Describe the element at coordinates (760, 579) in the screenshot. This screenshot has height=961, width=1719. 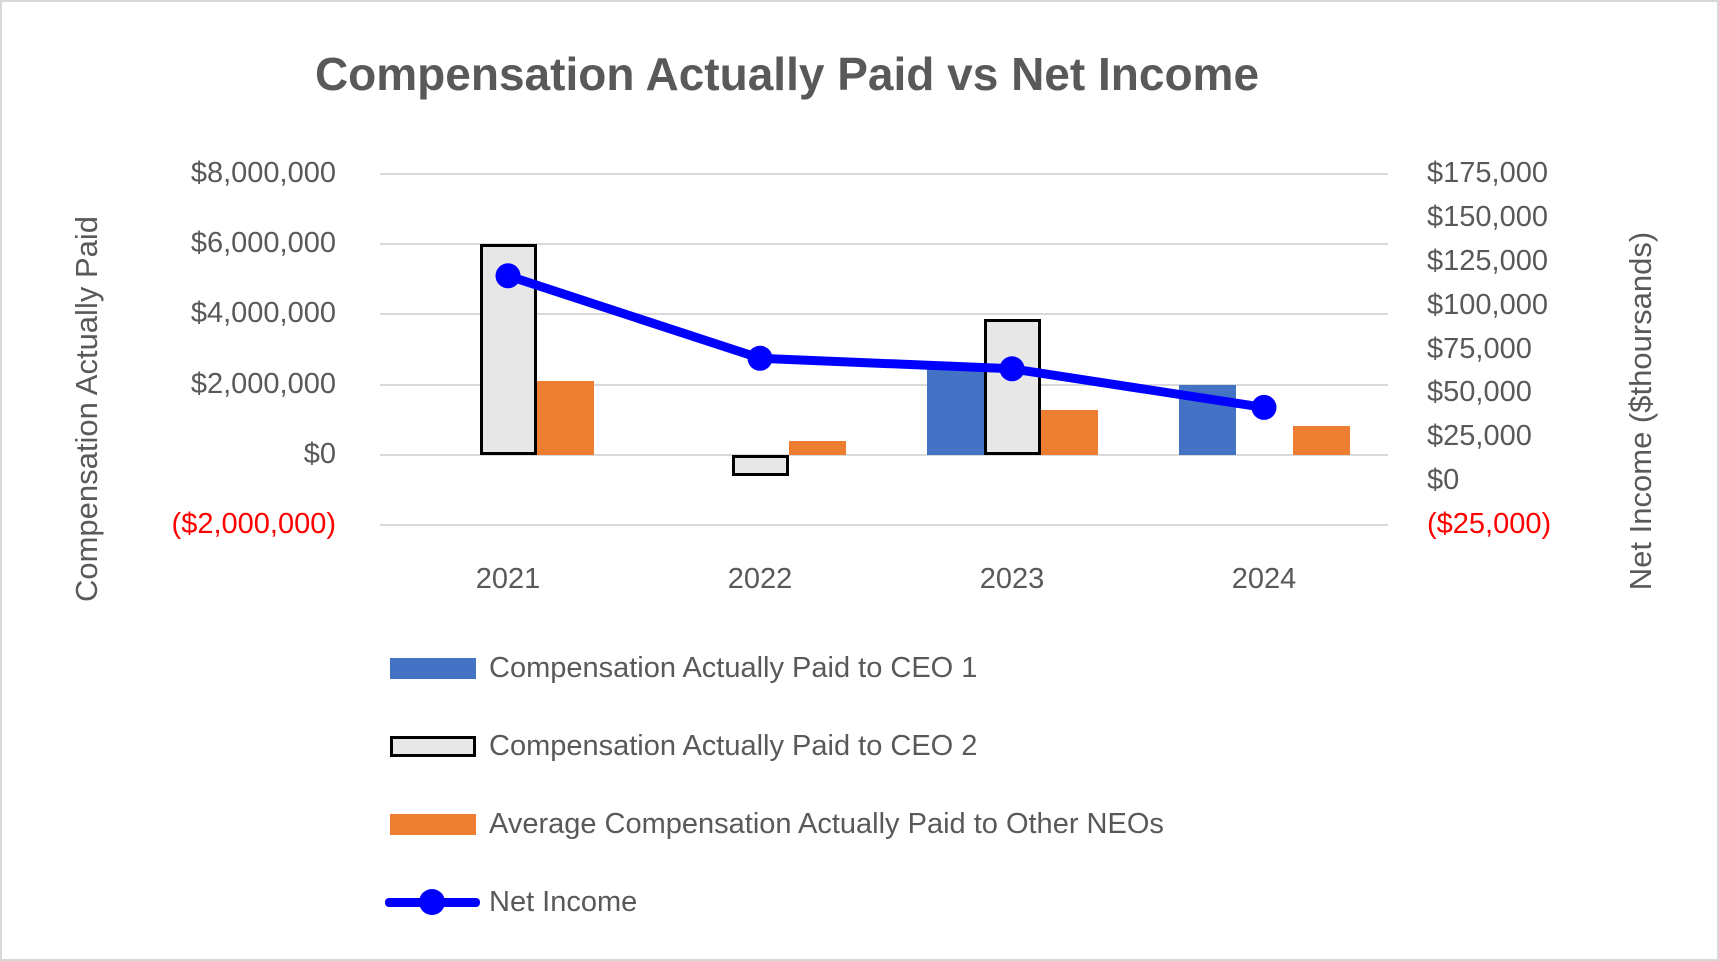
I see `x-axis-label: 2022` at that location.